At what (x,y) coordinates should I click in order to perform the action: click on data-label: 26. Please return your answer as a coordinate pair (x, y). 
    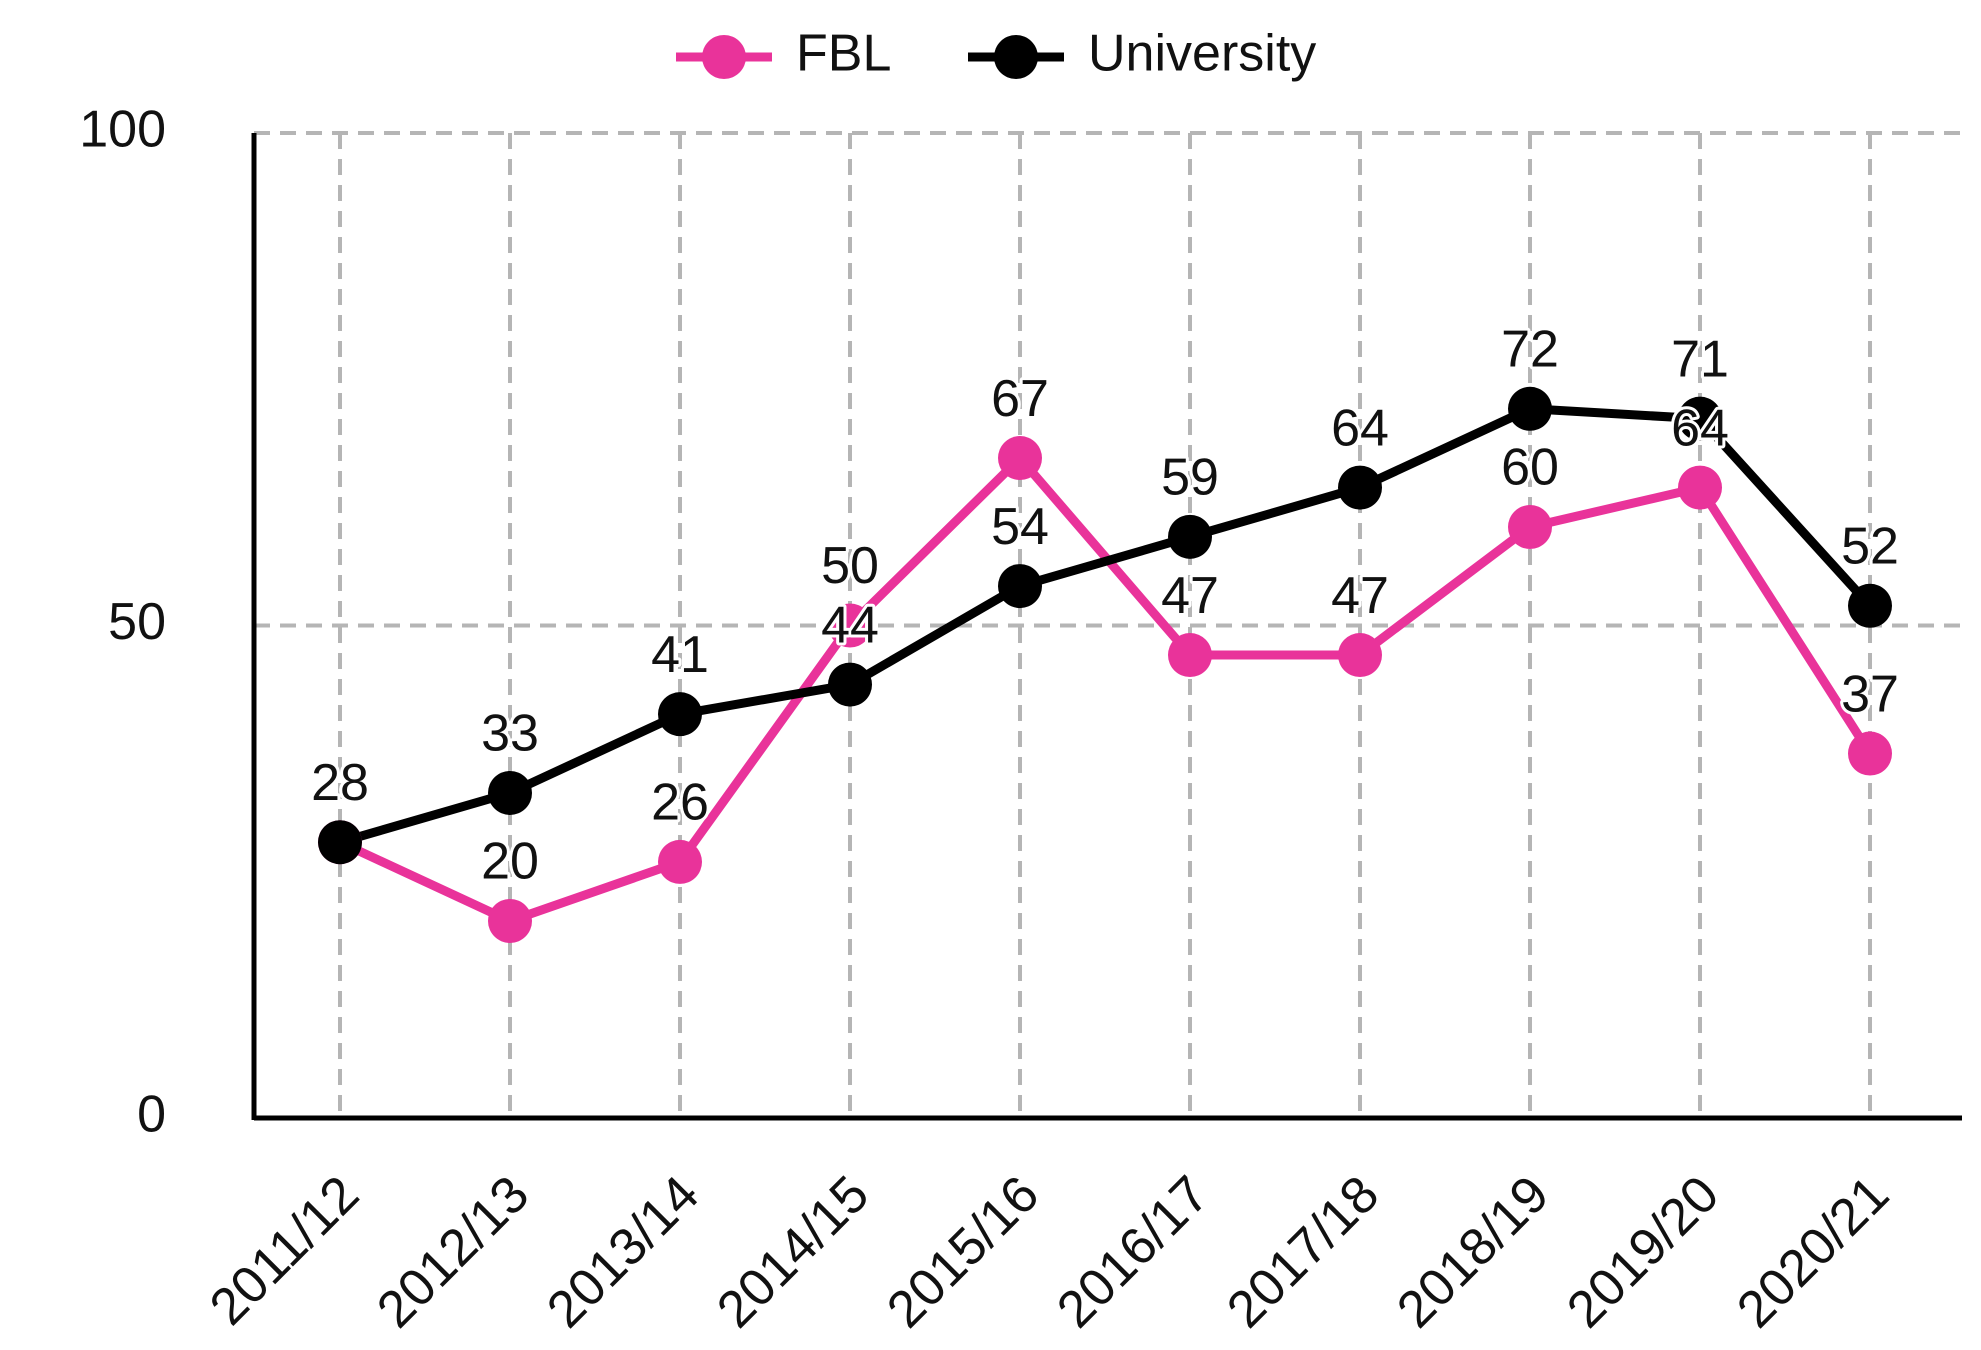
    Looking at the image, I should click on (680, 803).